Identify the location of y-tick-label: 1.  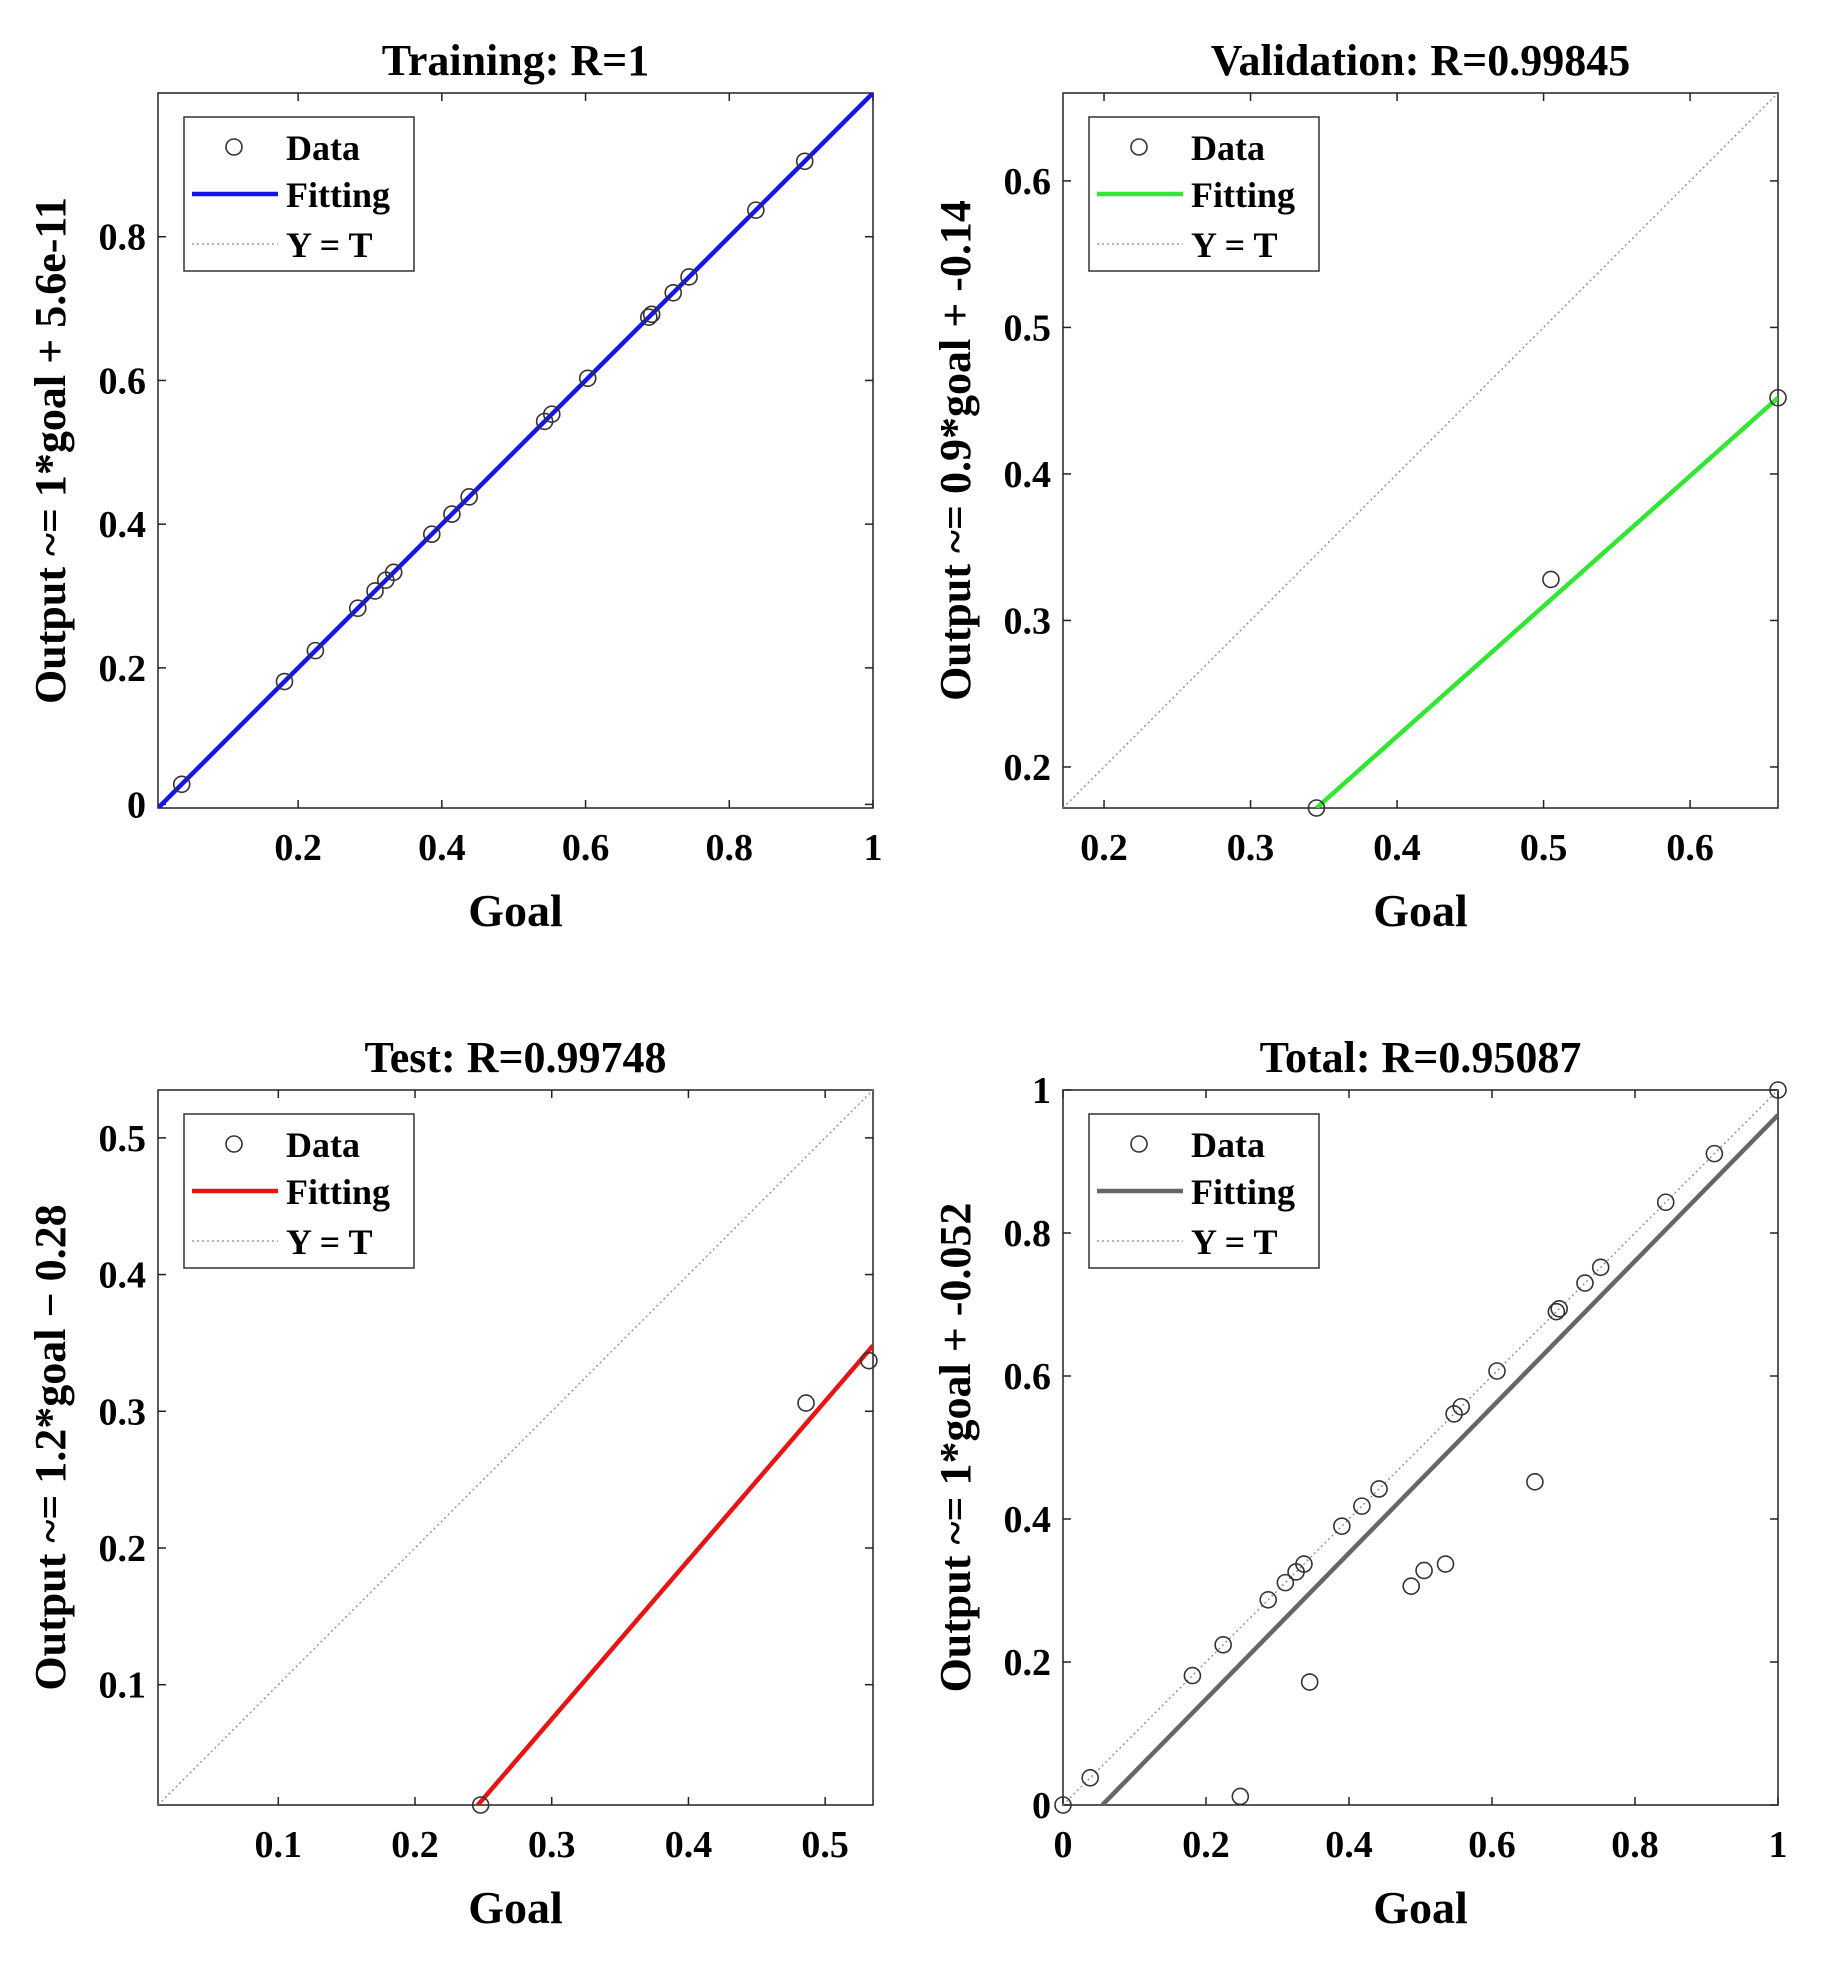
(1041, 1091).